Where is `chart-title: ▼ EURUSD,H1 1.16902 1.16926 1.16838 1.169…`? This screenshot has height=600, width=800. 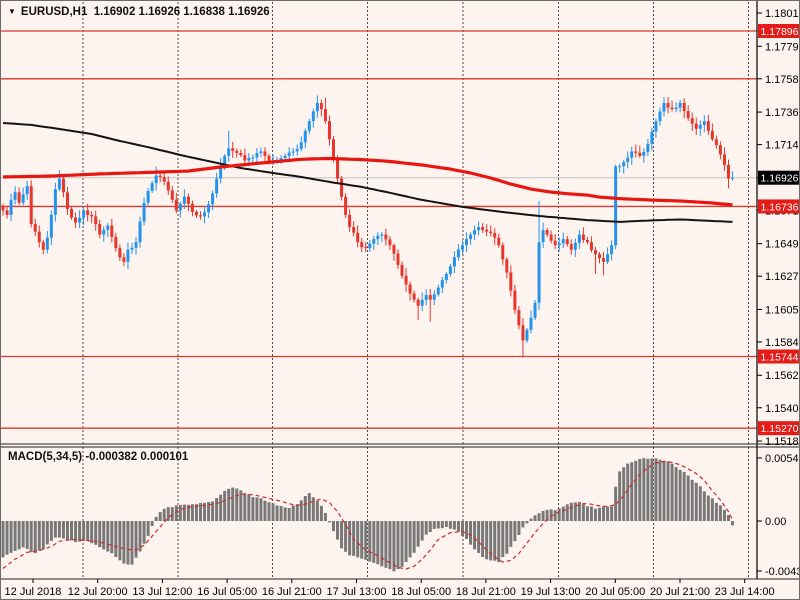
chart-title: ▼ EURUSD,H1 1.16902 1.16926 1.16838 1.169… is located at coordinates (139, 12).